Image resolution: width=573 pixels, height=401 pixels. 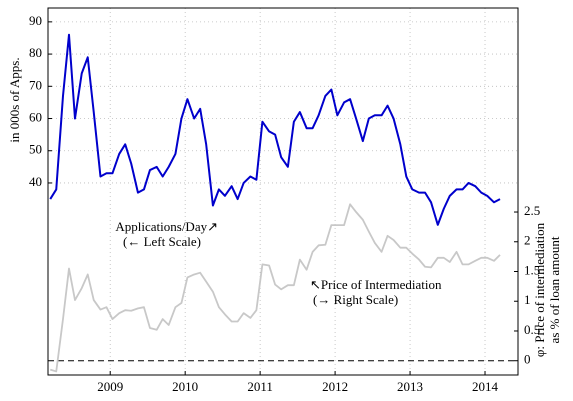 I want to click on y2-tick-label: 2, so click(x=527, y=240).